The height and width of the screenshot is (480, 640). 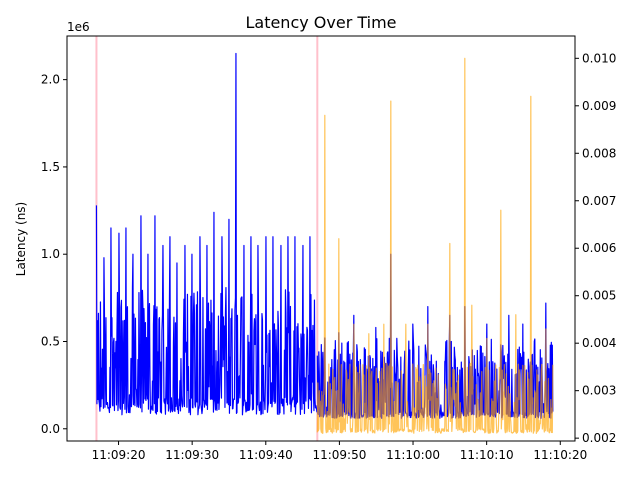 I want to click on x-tick-label: 11:09:20, so click(x=119, y=455).